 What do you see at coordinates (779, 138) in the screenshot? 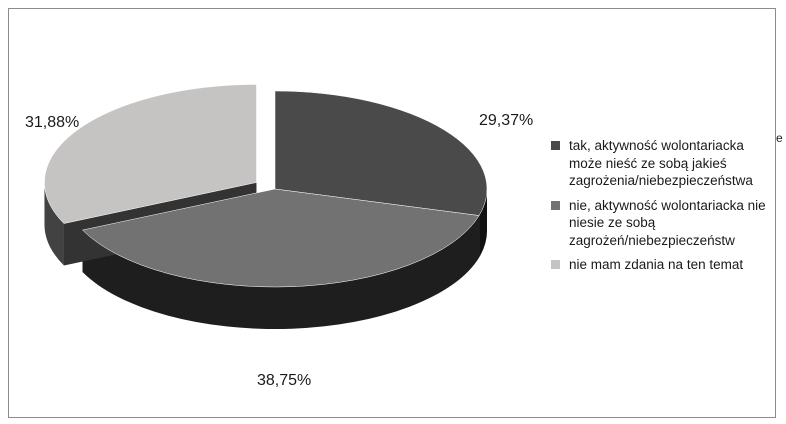
I see `legend-stray-mark: e` at bounding box center [779, 138].